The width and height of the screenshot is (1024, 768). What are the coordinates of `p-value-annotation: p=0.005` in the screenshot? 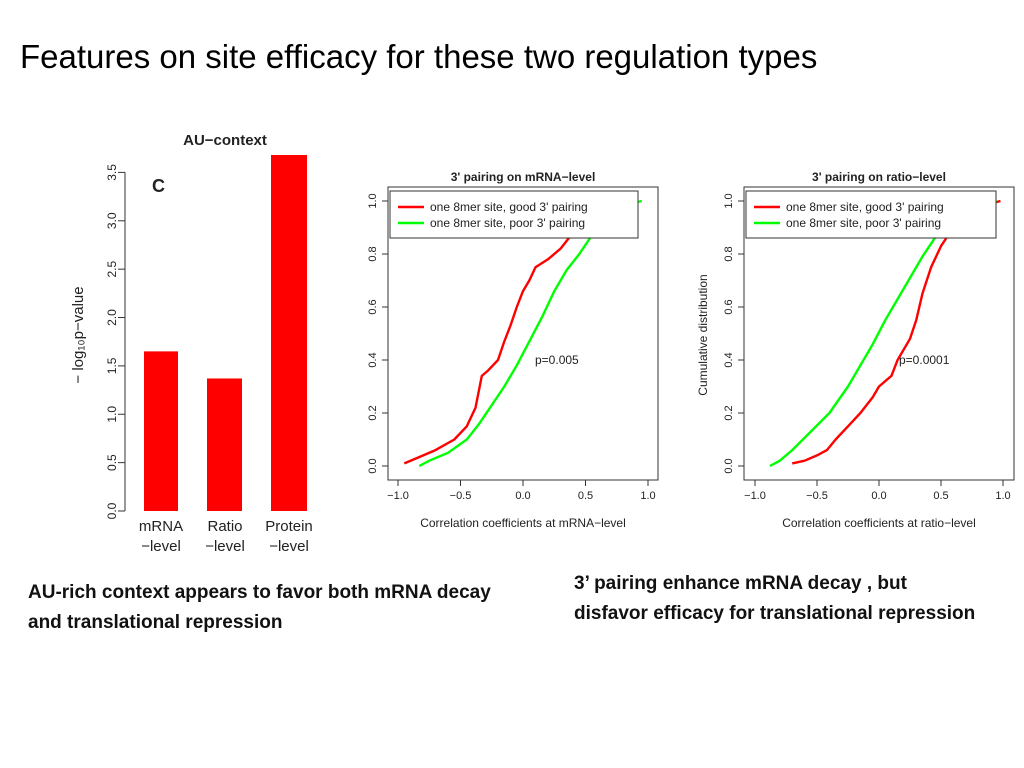 It's located at (557, 360).